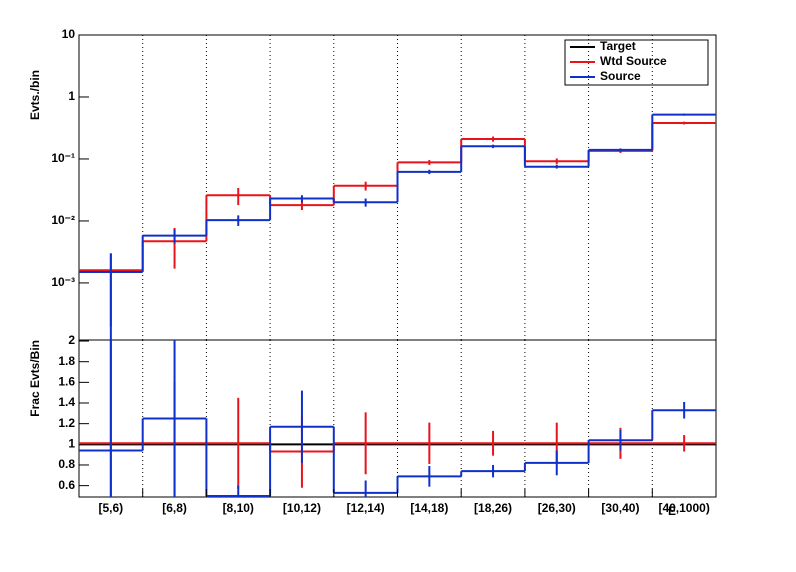  Describe the element at coordinates (672, 511) in the screenshot. I see `x-axis-title: E` at that location.